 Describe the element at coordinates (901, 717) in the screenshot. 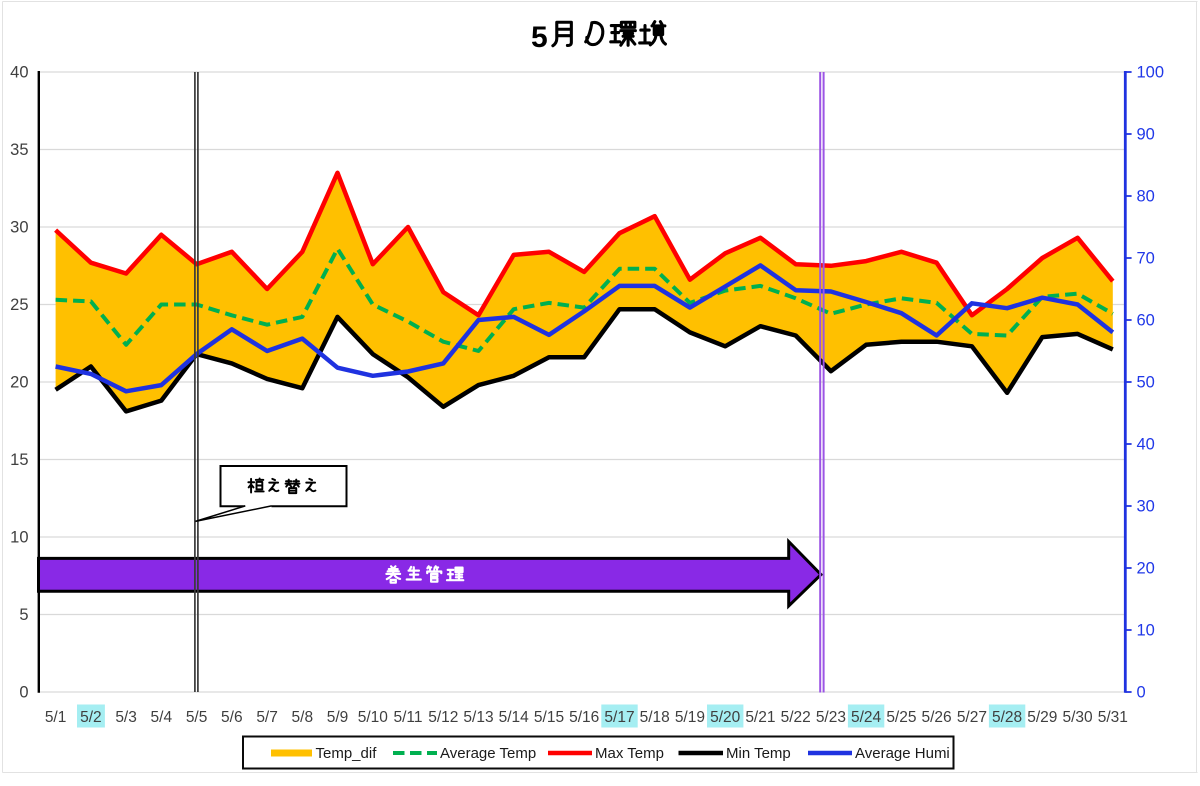

I see `svg-text: 5/25` at that location.